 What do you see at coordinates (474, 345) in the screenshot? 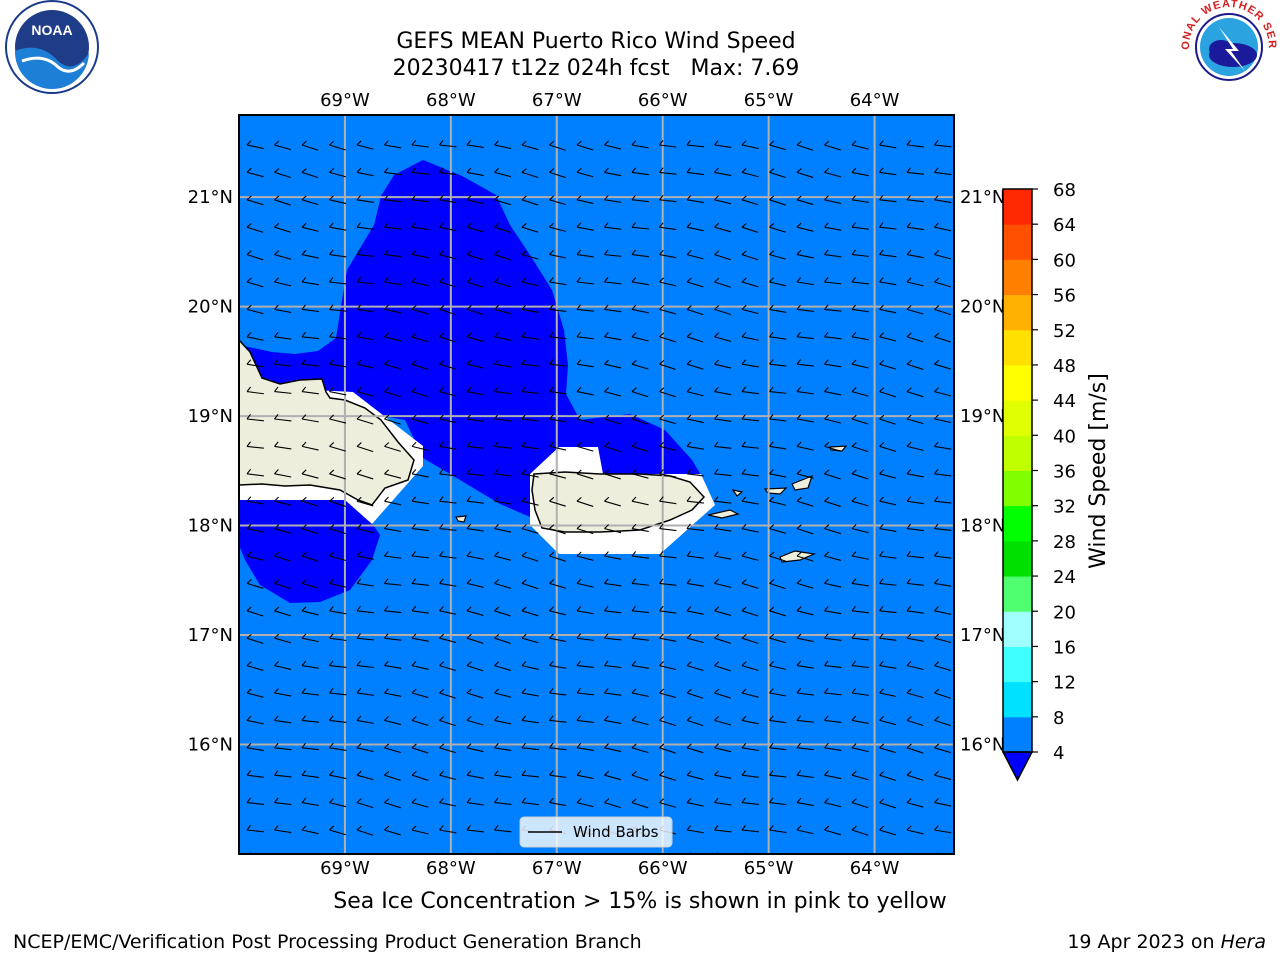
I see `strong-wind-region-north` at bounding box center [474, 345].